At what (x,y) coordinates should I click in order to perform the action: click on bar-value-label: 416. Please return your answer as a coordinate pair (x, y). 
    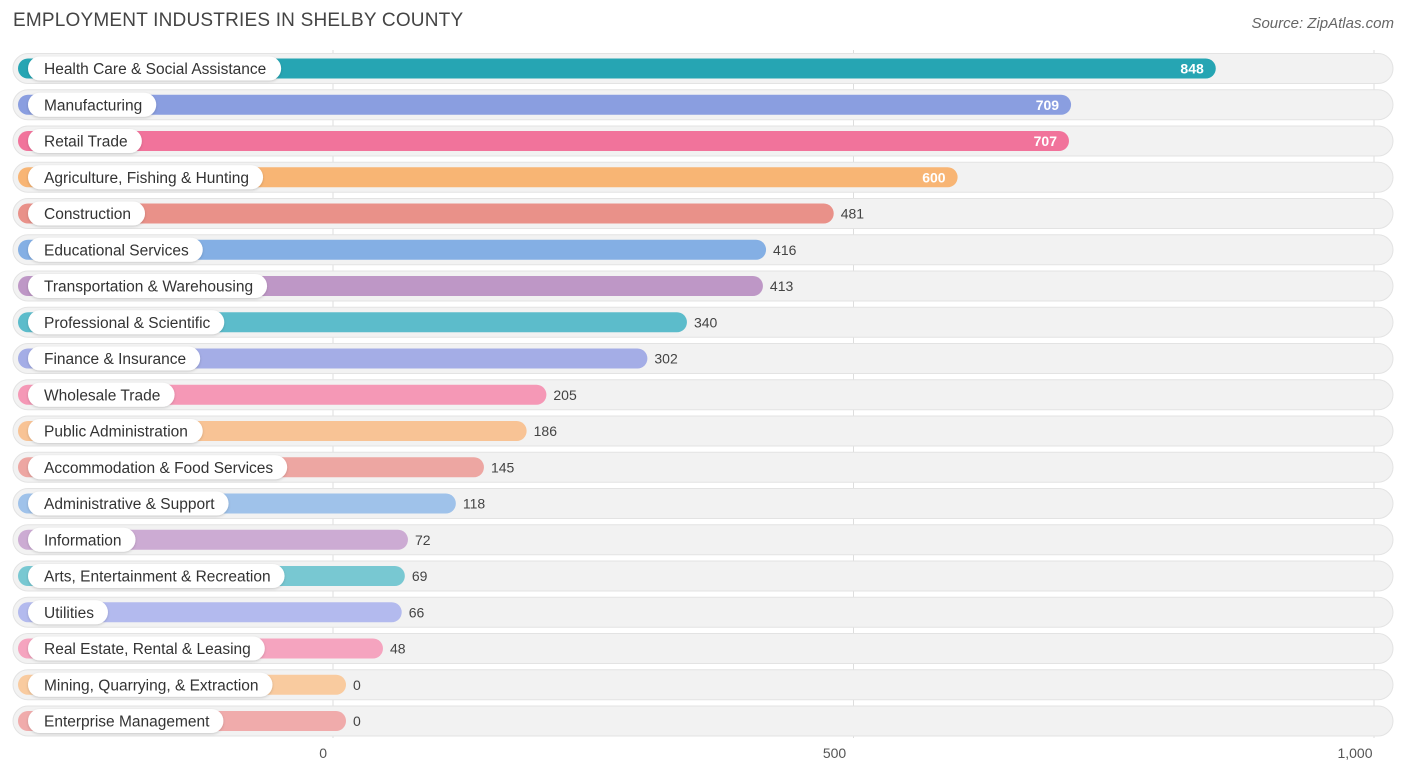
    Looking at the image, I should click on (785, 250).